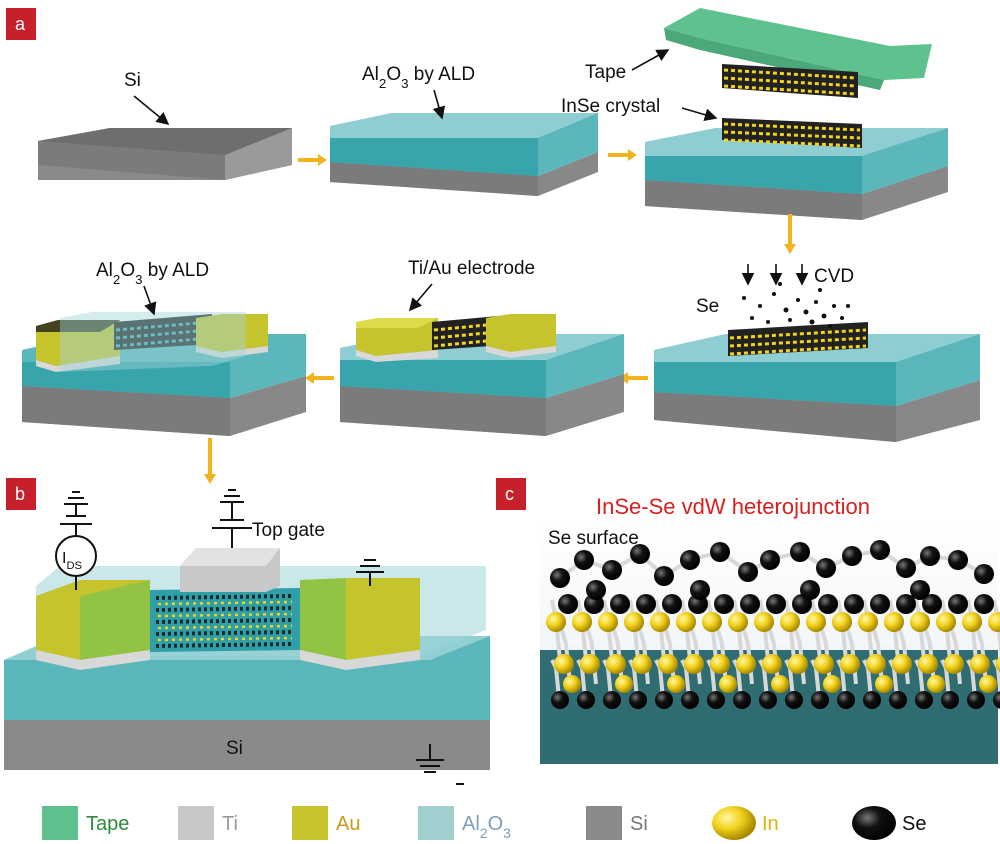 This screenshot has height=844, width=1000. I want to click on b-si-label: Si, so click(234, 748).